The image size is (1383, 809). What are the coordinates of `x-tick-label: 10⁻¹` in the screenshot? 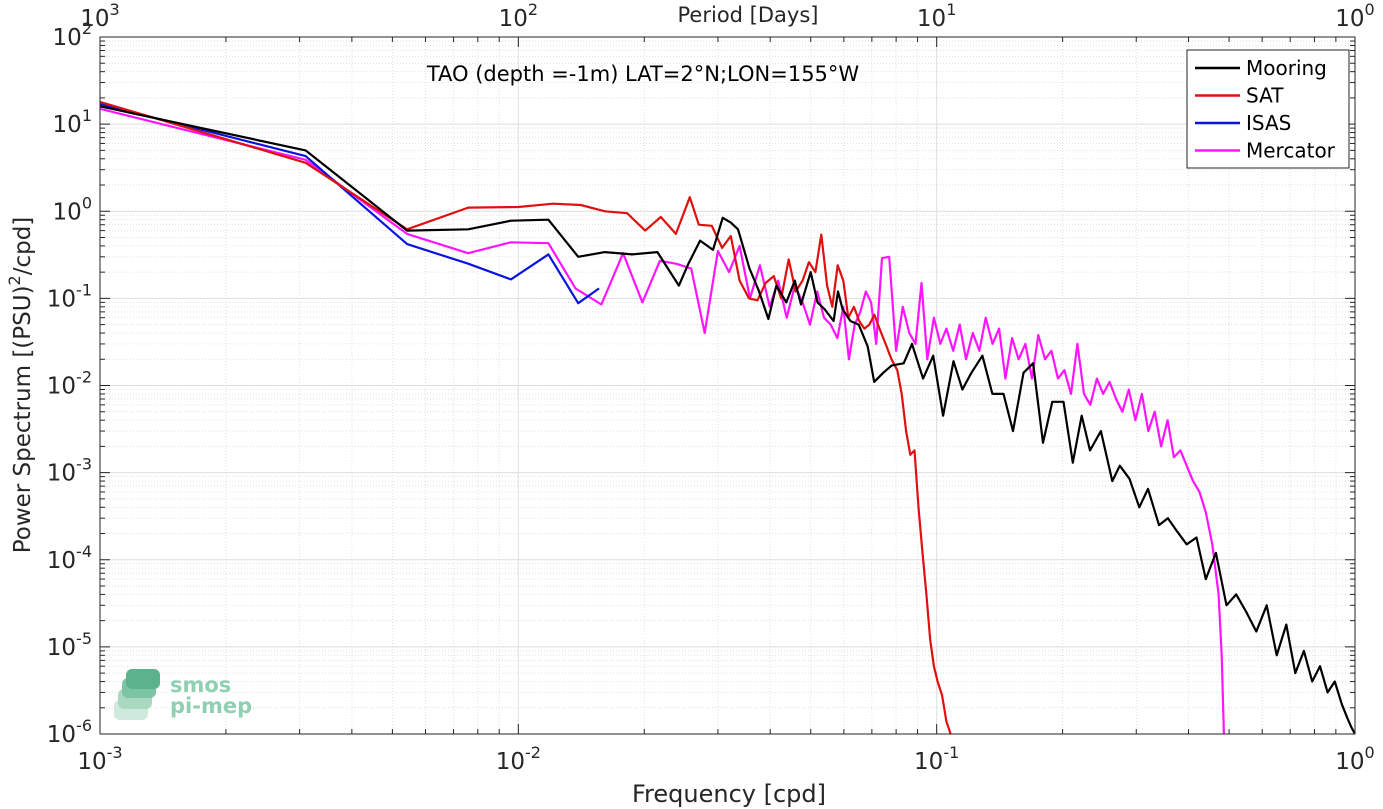 It's located at (936, 759).